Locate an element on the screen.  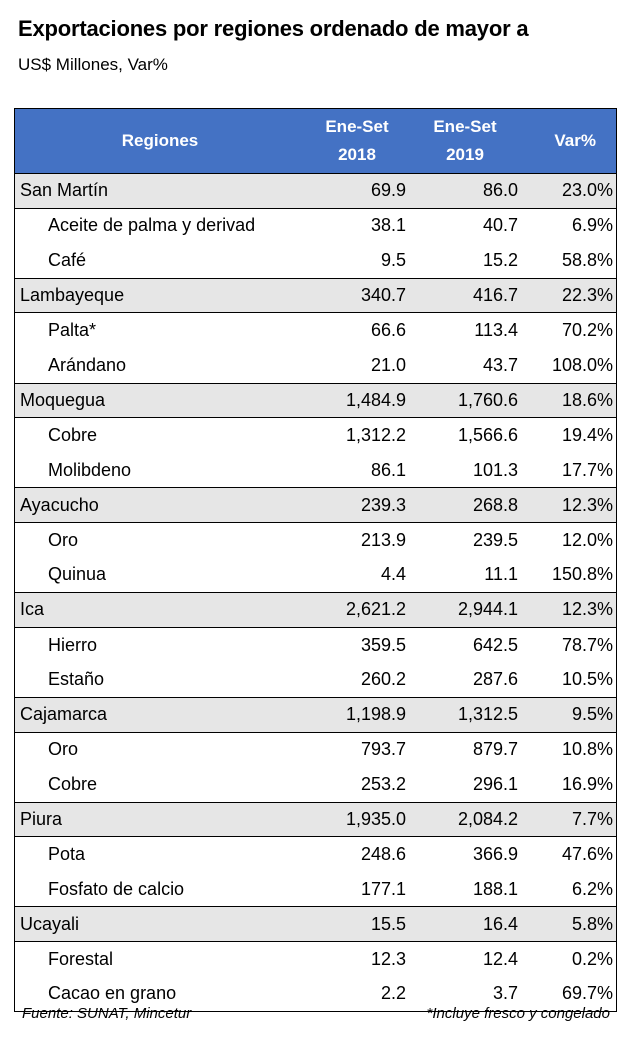
value-2018: 86.1 is located at coordinates (388, 469).